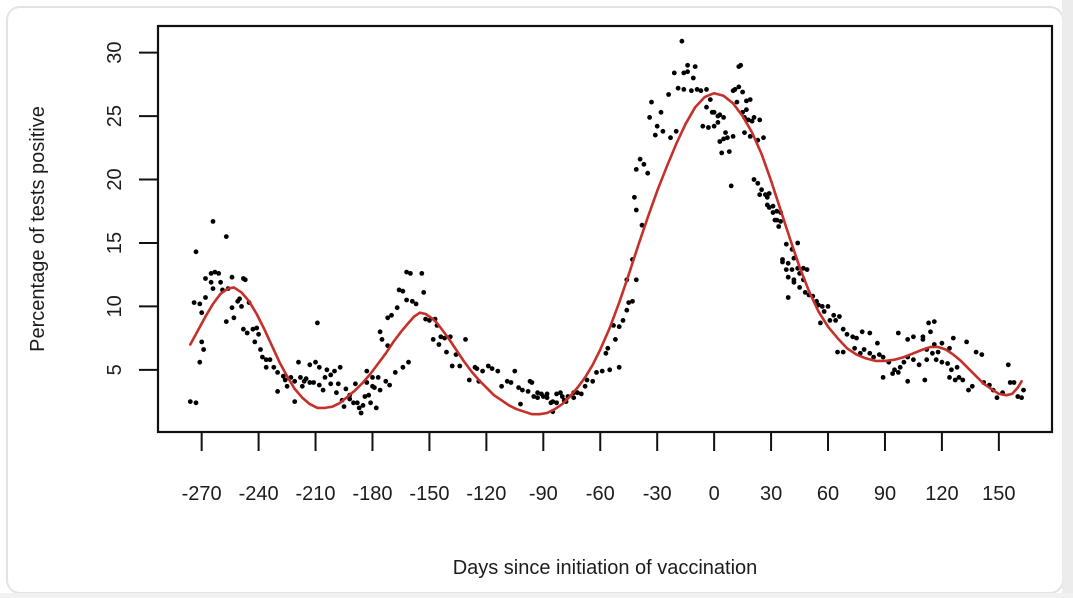 The height and width of the screenshot is (598, 1073). What do you see at coordinates (771, 494) in the screenshot?
I see `x-axis-tick-label: 30` at bounding box center [771, 494].